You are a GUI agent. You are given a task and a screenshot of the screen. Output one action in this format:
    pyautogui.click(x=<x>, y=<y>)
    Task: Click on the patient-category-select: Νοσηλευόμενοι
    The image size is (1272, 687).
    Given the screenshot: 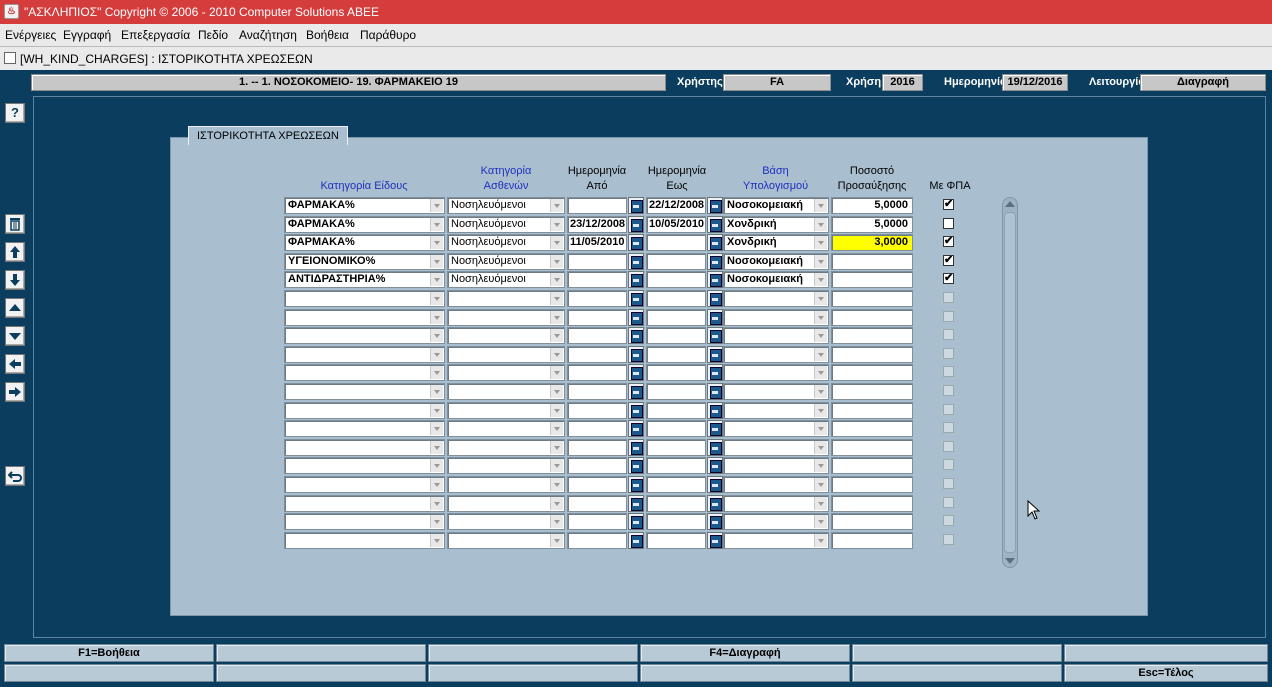 What is the action you would take?
    pyautogui.click(x=506, y=242)
    